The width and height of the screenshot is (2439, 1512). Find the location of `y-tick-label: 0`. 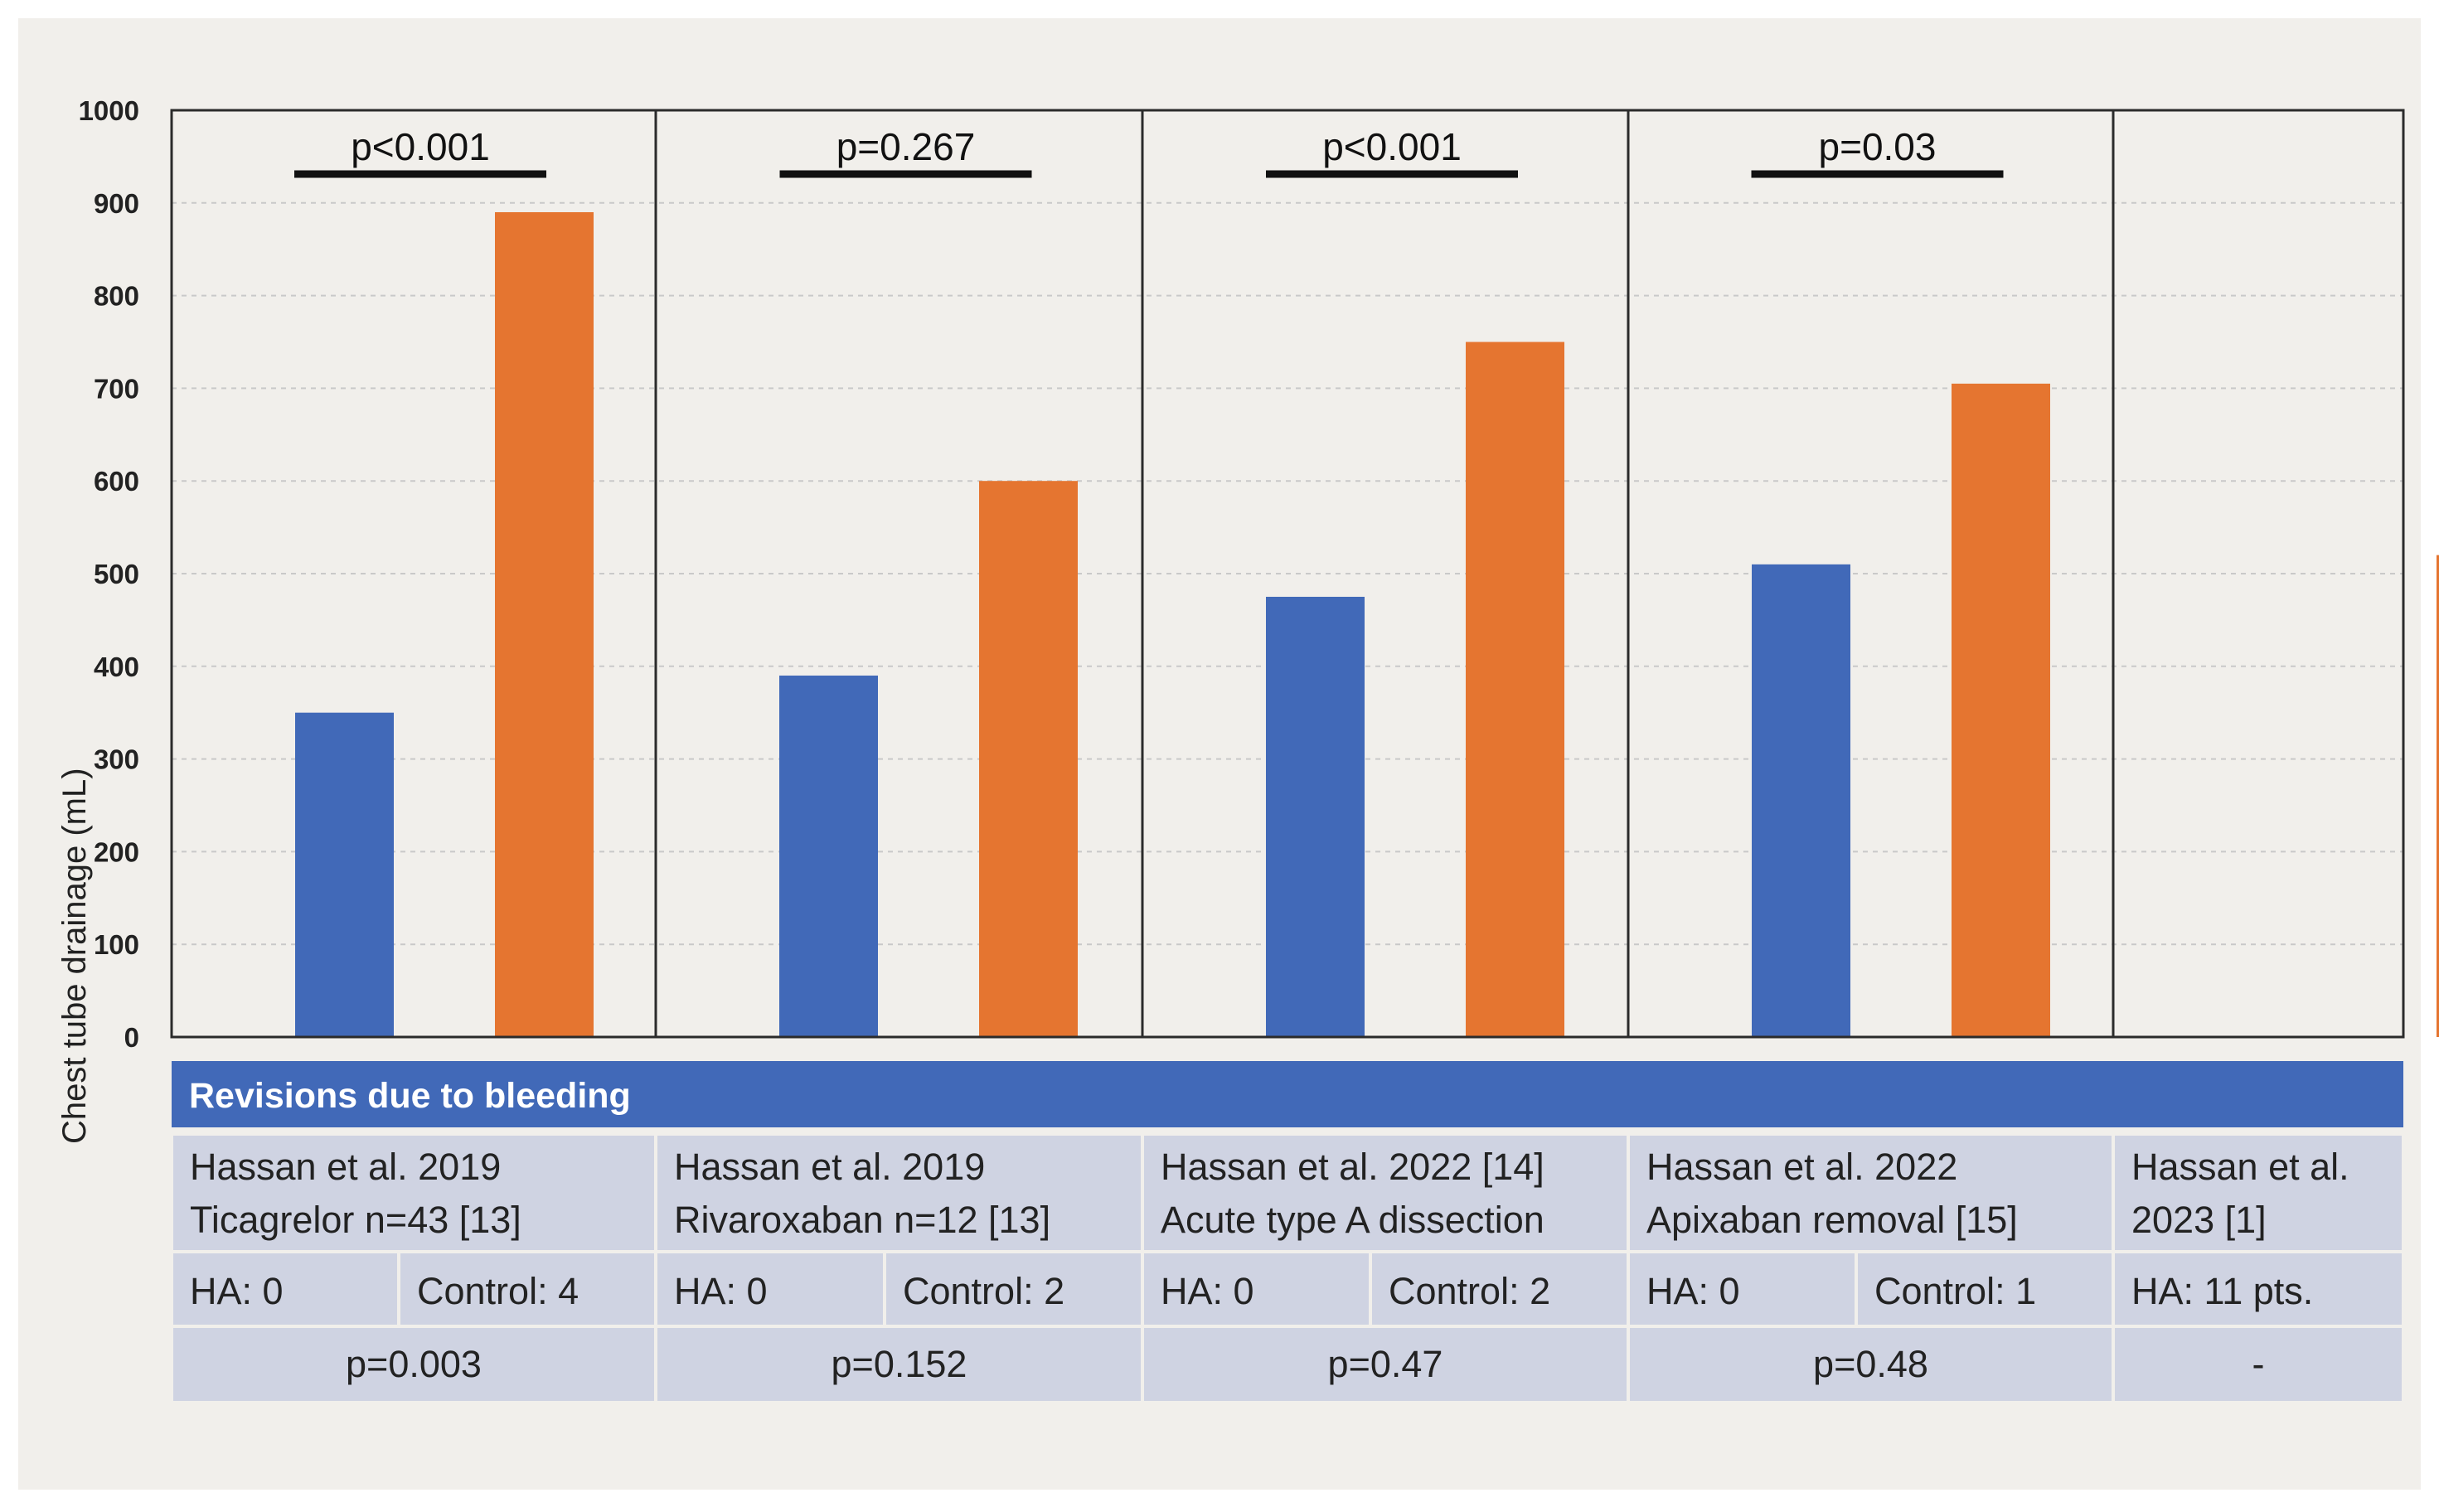

y-tick-label: 0 is located at coordinates (132, 1037).